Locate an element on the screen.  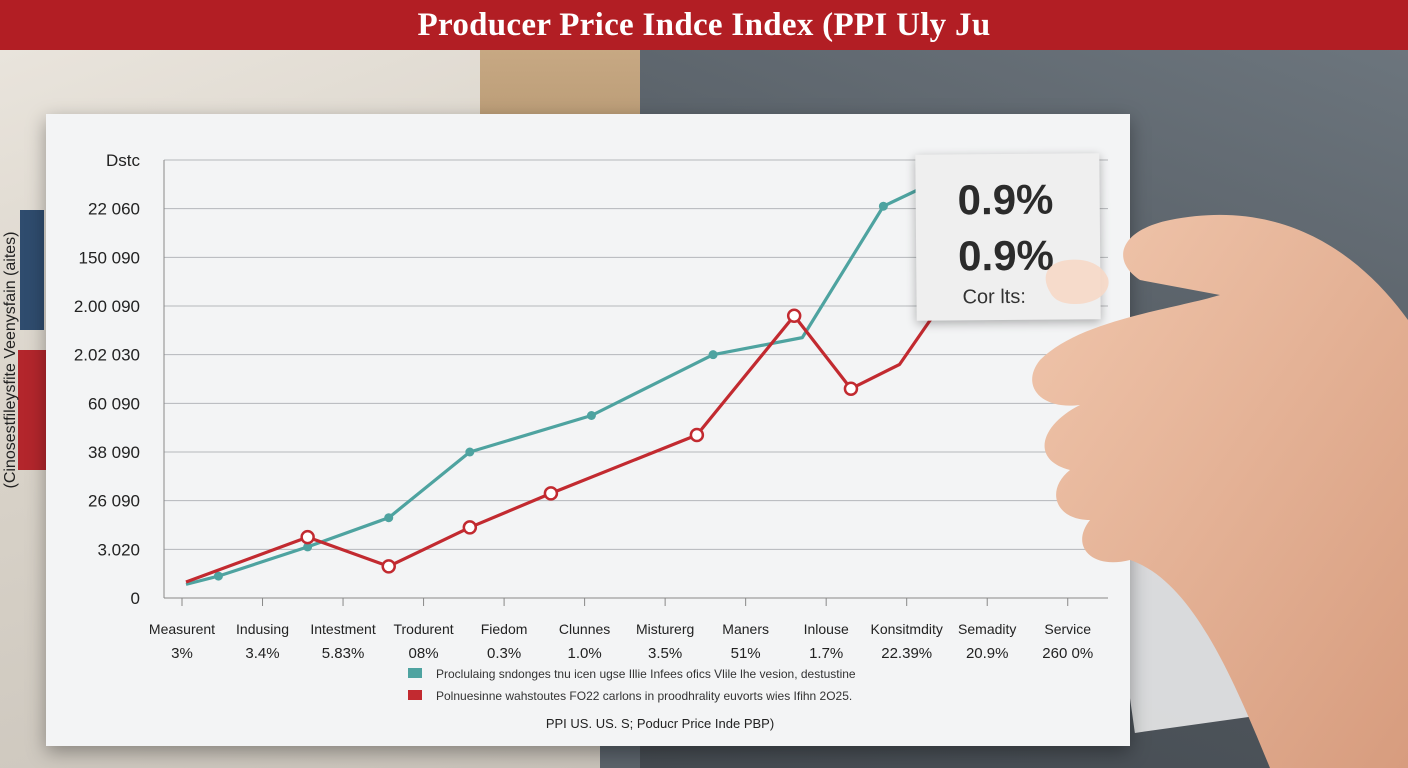
y-tick-label: 3.020 is located at coordinates (118, 549).